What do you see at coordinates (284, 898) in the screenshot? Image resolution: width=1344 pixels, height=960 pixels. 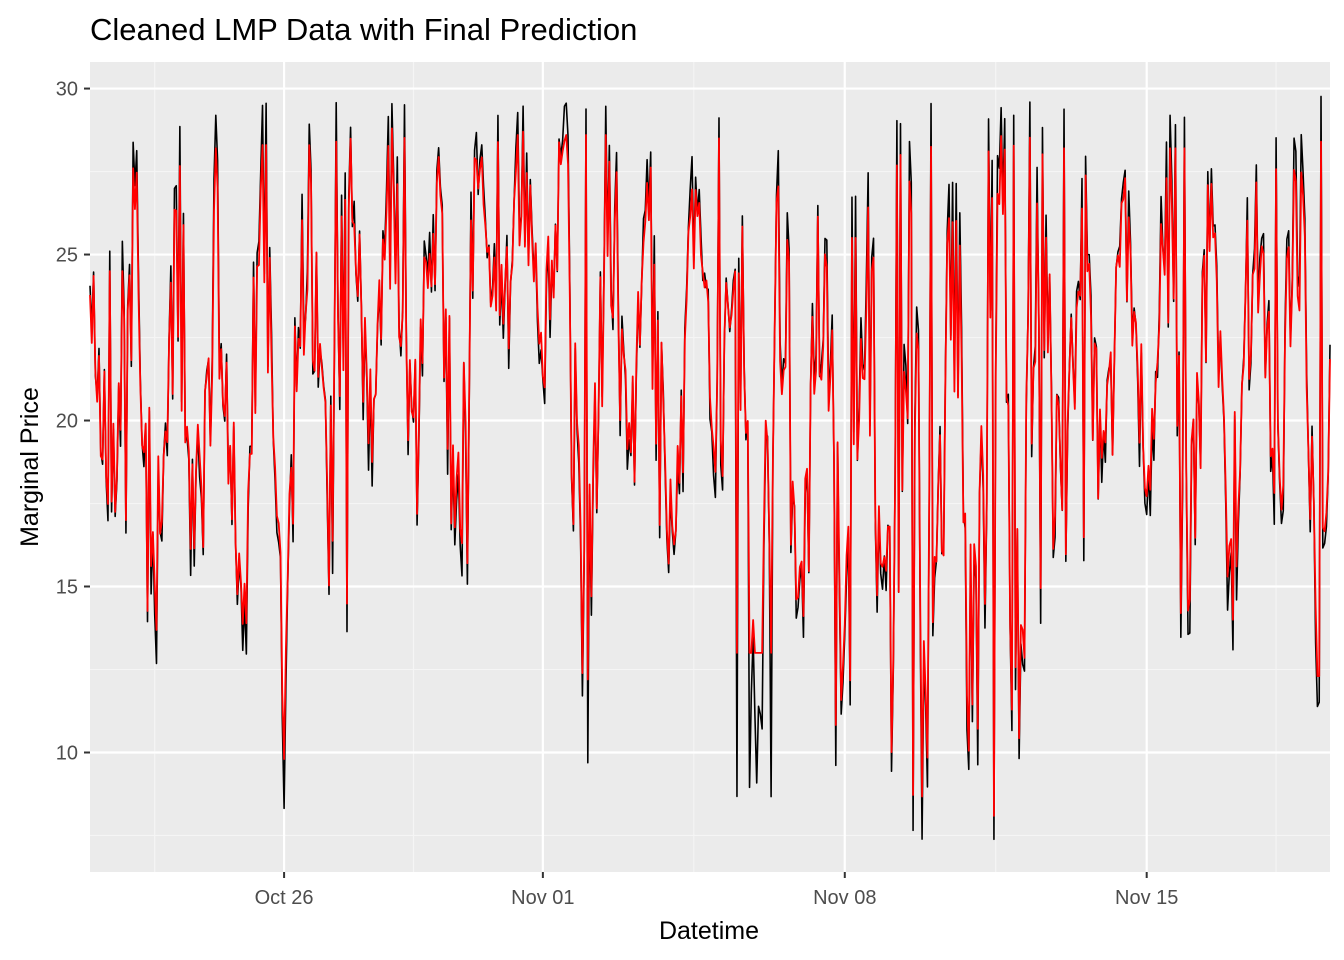 I see `x-tick-label: Oct 26` at bounding box center [284, 898].